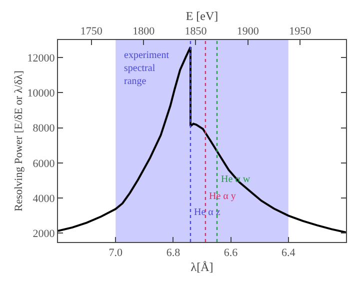  Describe the element at coordinates (173, 253) in the screenshot. I see `x-tick-label: 6.8` at that location.